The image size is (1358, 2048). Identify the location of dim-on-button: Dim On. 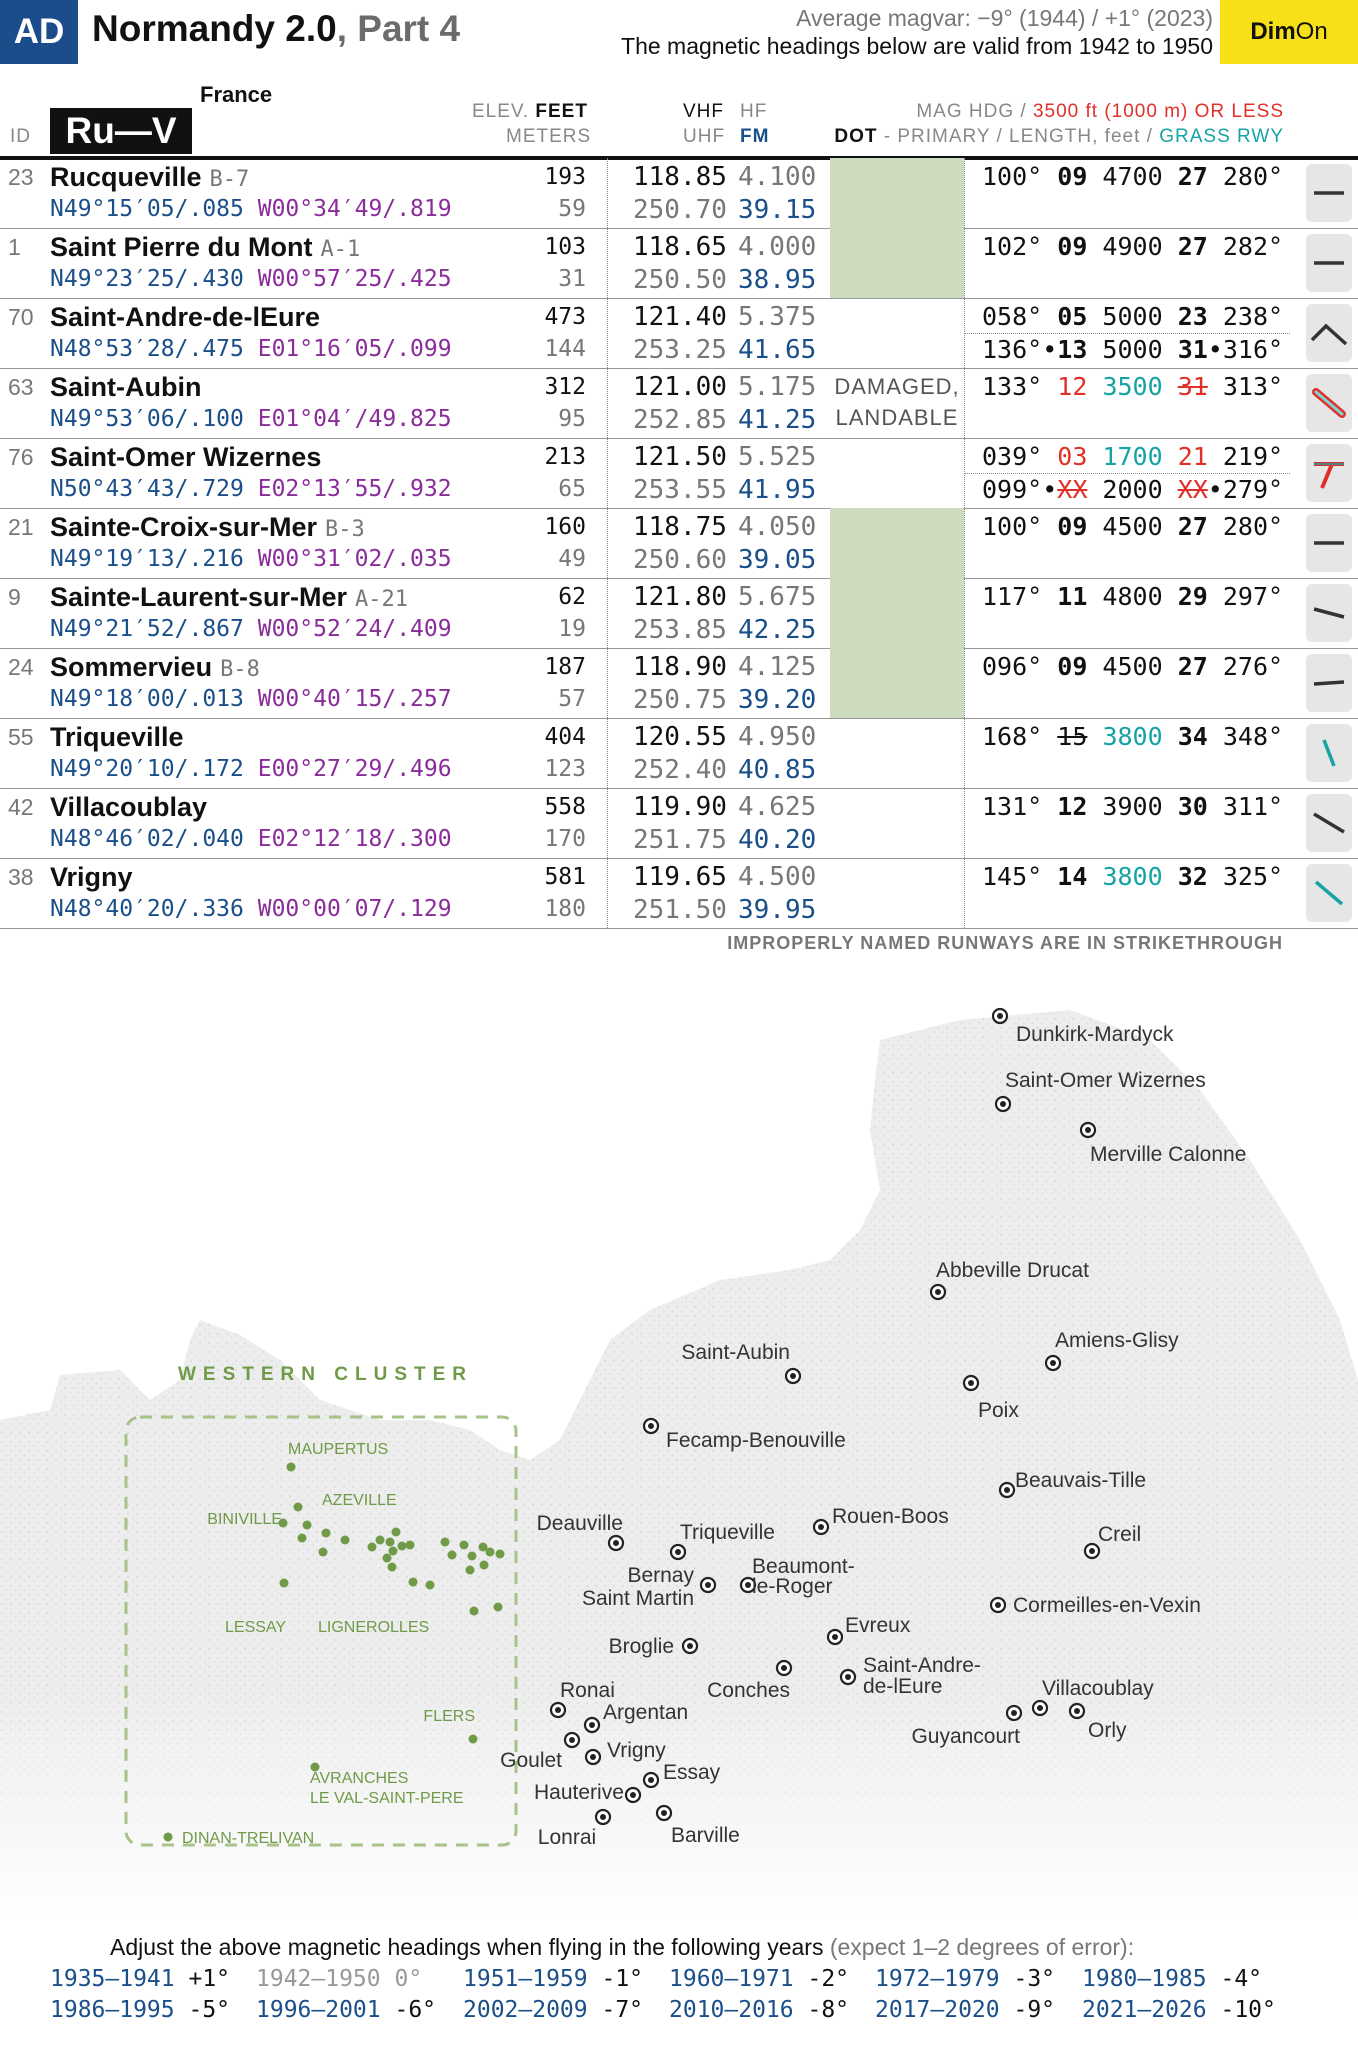
(1289, 32).